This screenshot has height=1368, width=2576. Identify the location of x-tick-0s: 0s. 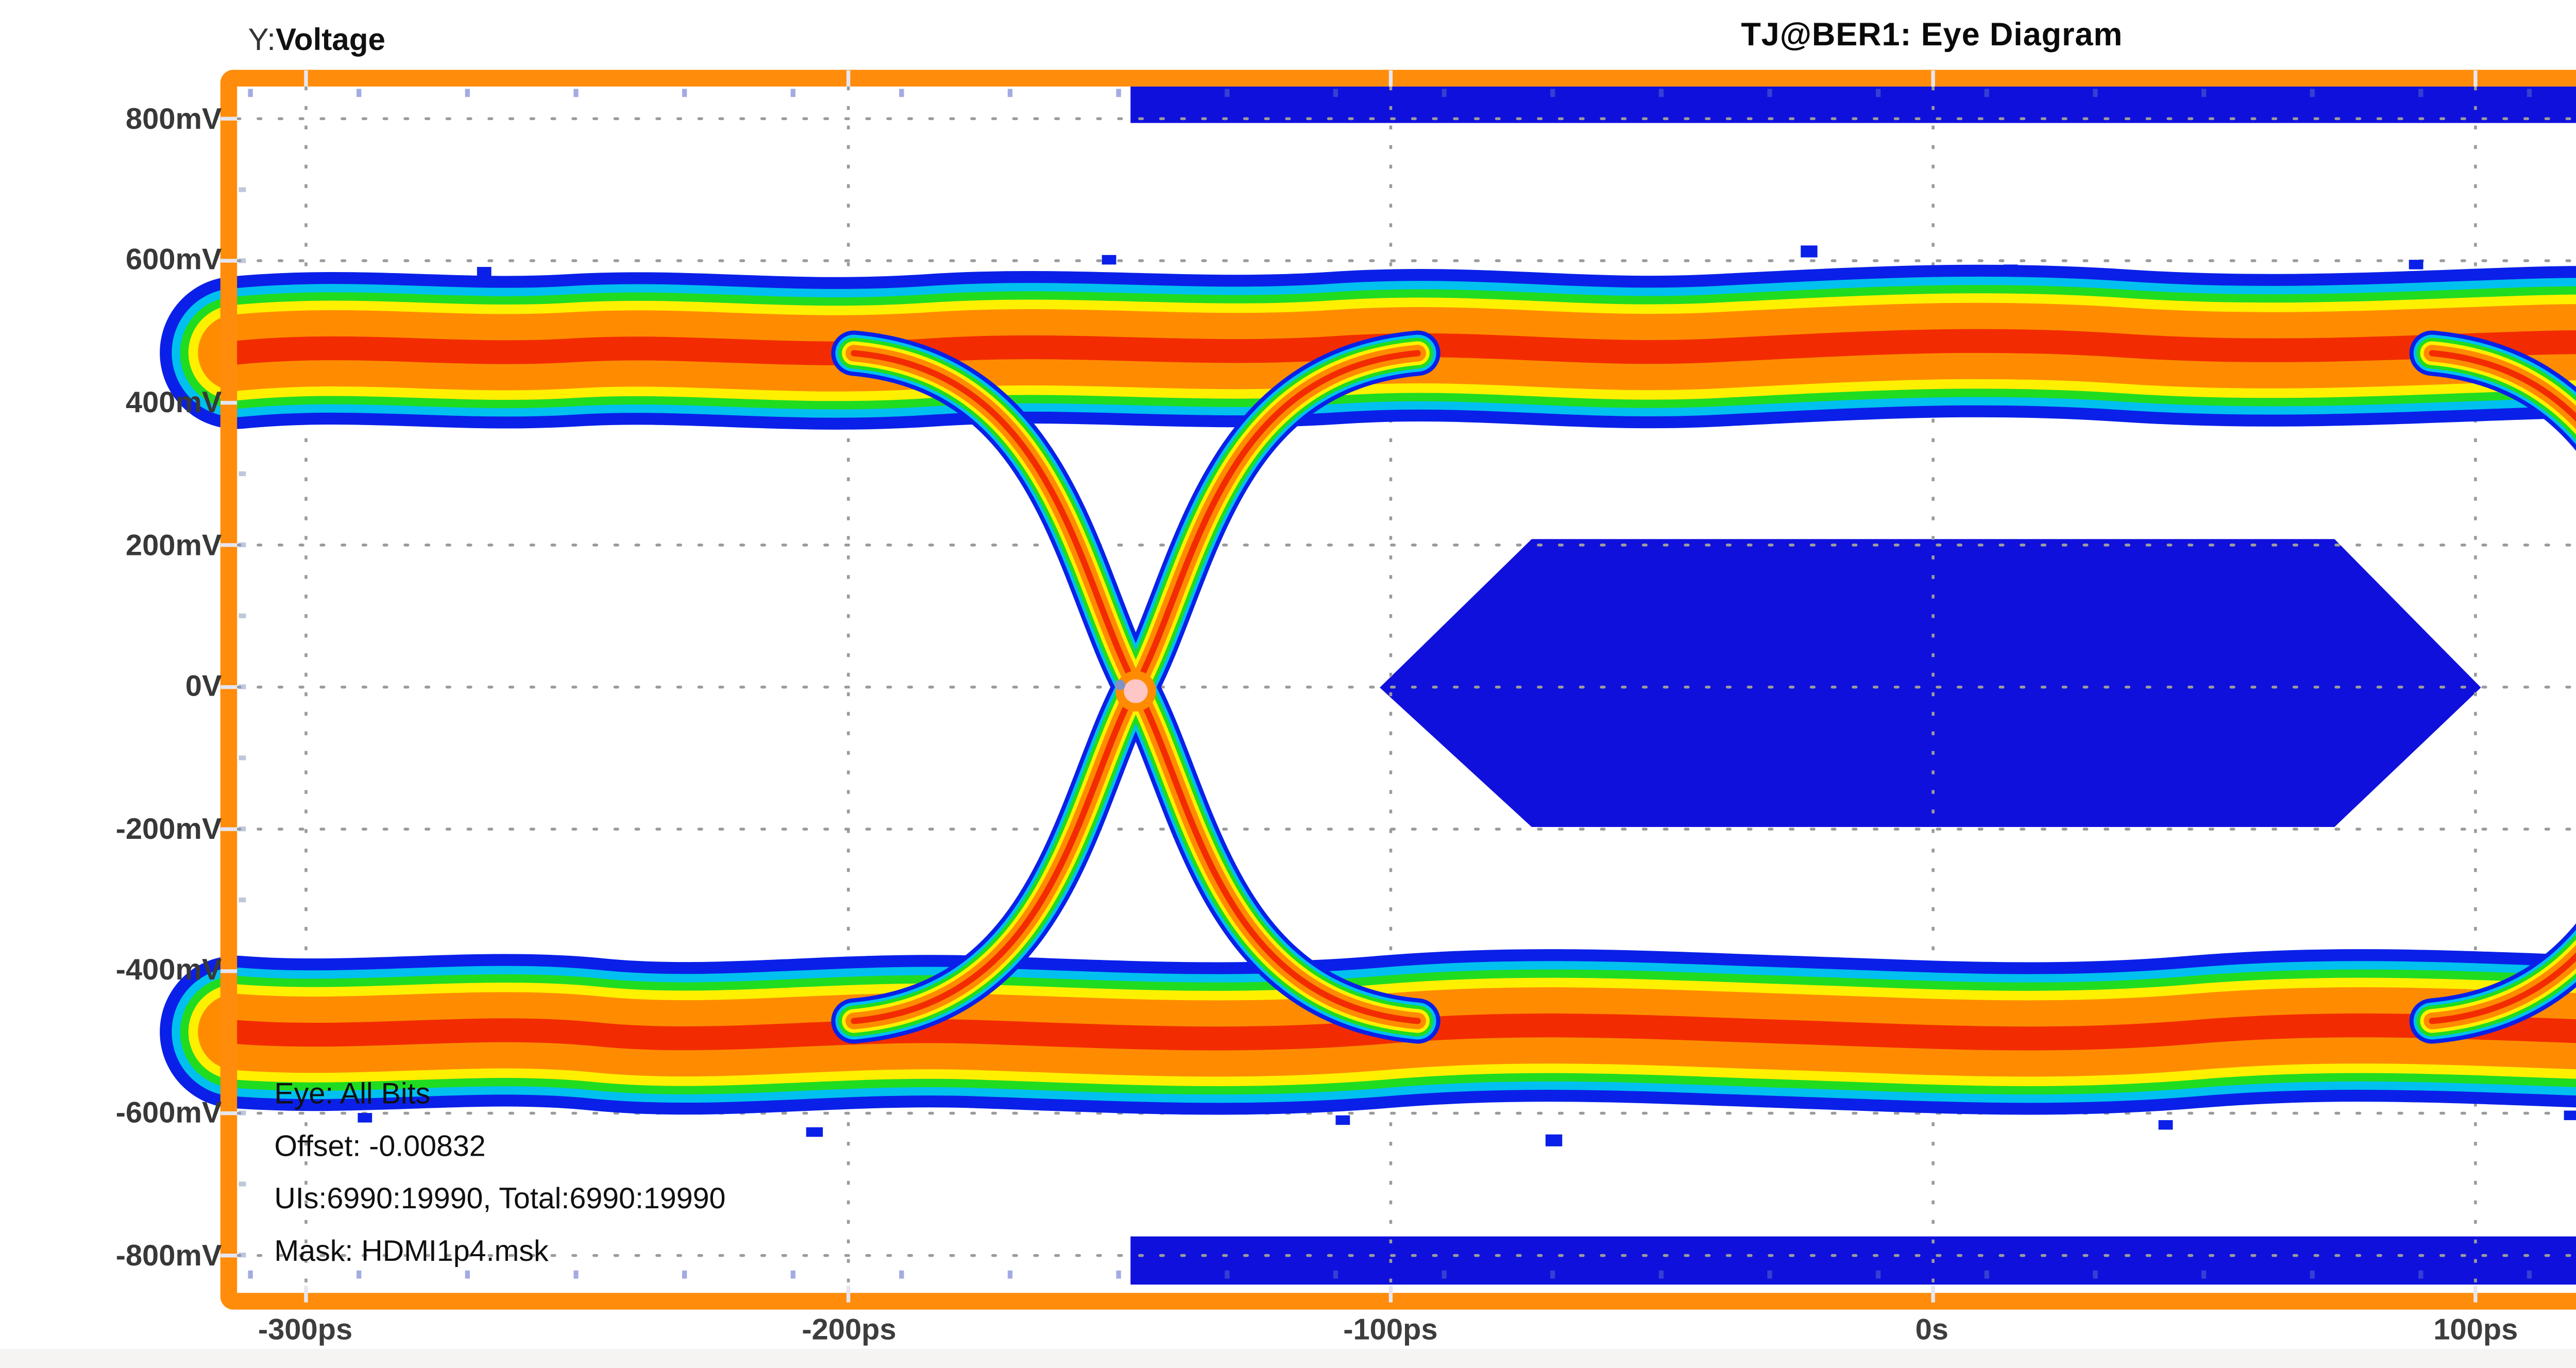
(1932, 1330).